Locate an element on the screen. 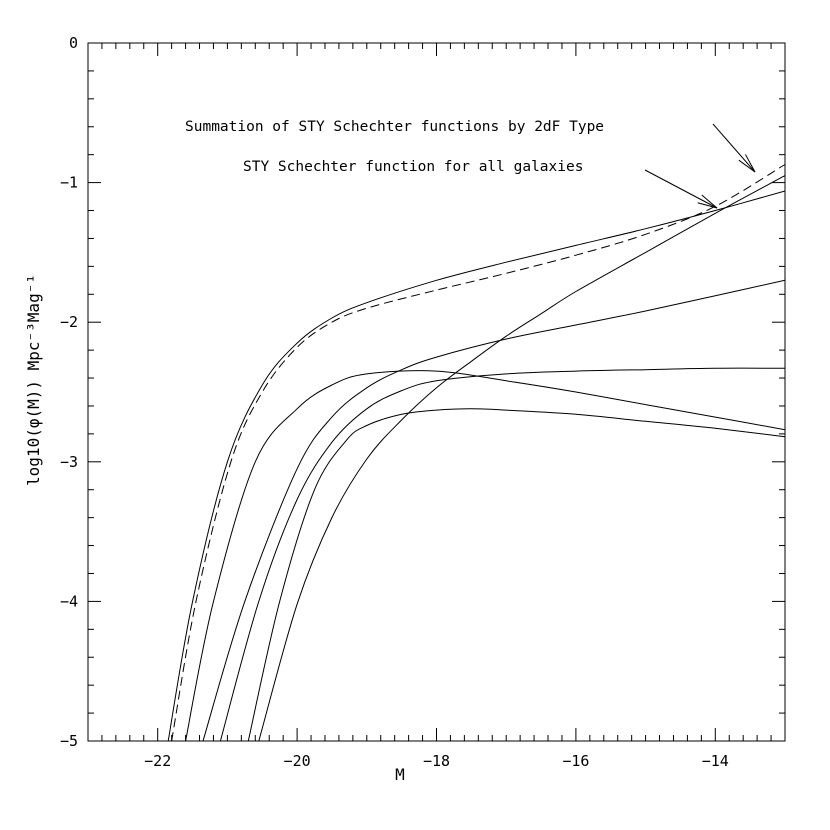 The height and width of the screenshot is (830, 830). annotation-all-galaxies: STY Schechter function for all galaxies is located at coordinates (413, 167).